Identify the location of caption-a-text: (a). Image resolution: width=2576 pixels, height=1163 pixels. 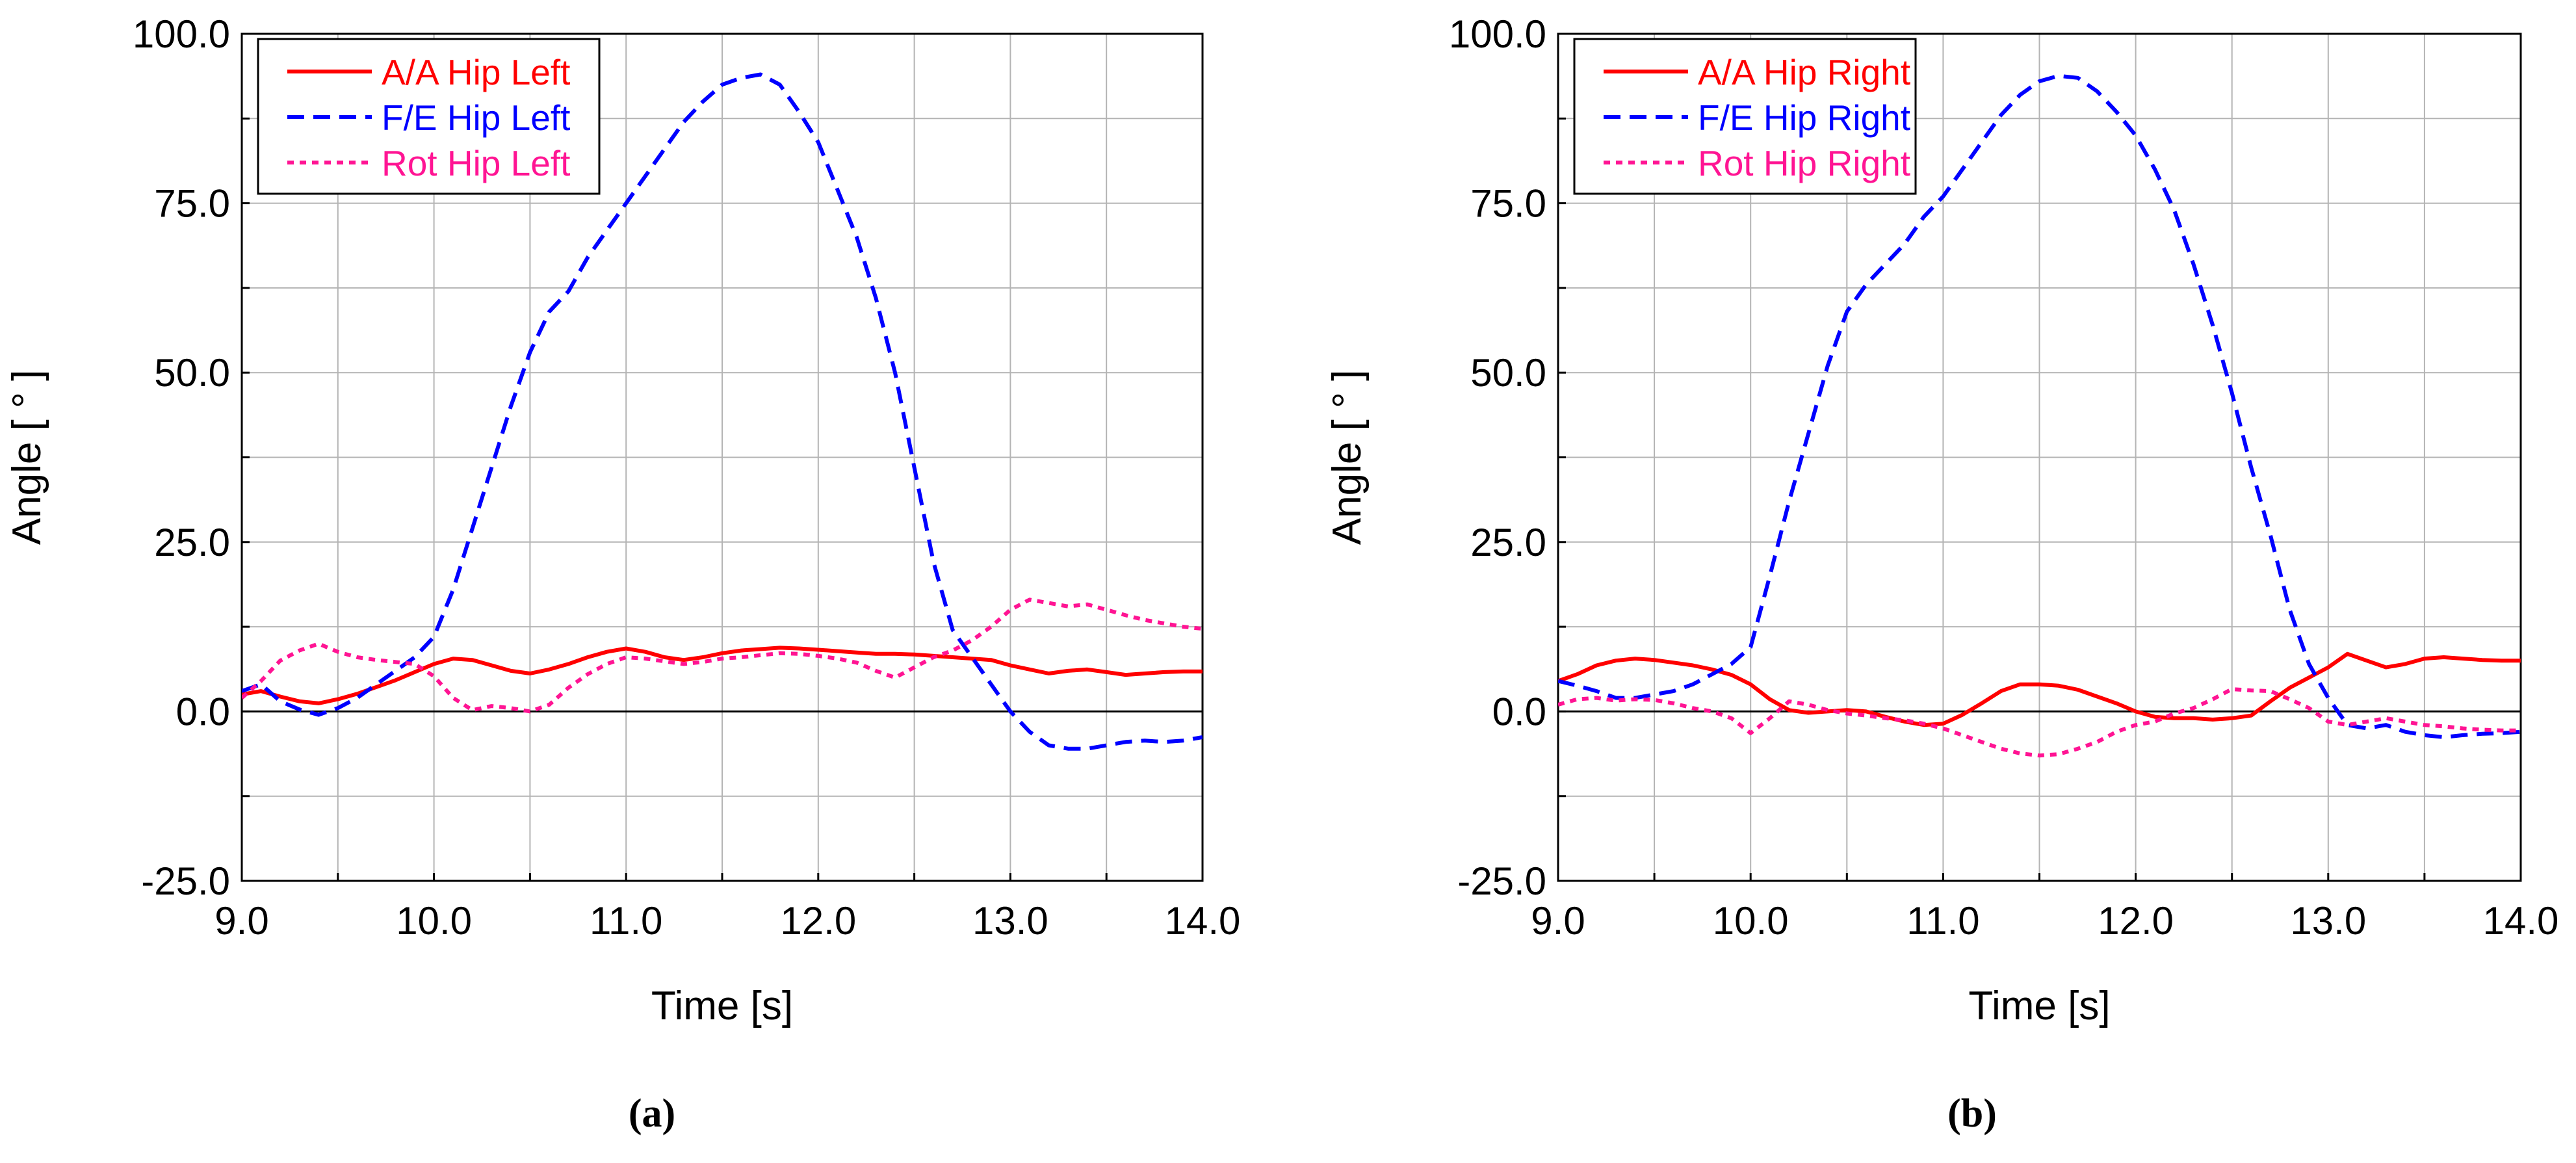
(652, 1113).